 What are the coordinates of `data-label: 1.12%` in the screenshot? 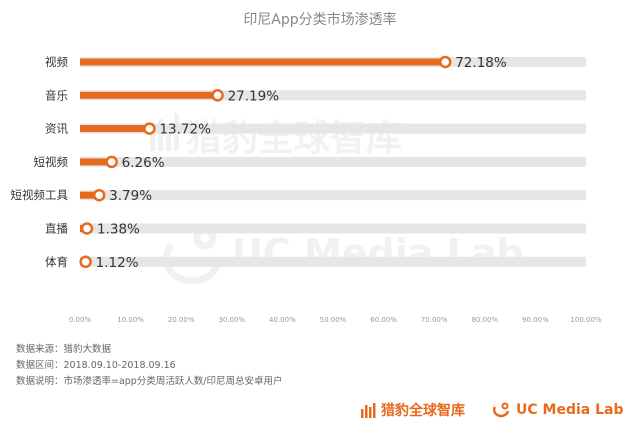 It's located at (117, 263).